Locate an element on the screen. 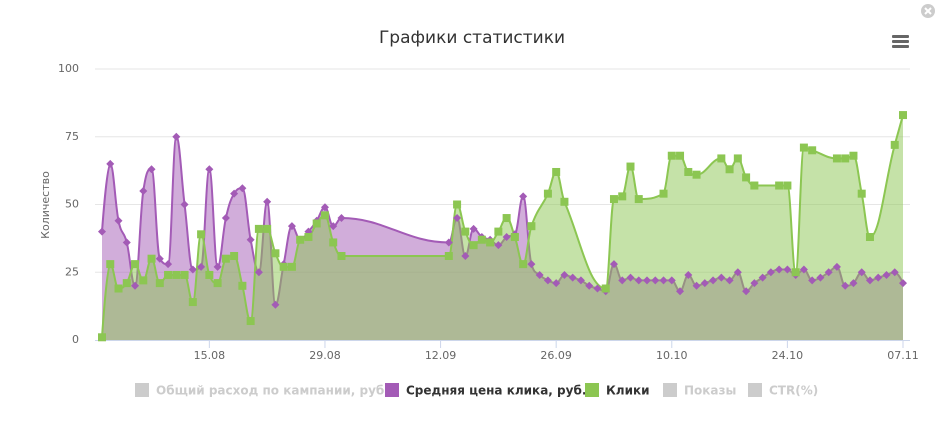 The image size is (938, 440). y-tick-label: 100 is located at coordinates (68, 68).